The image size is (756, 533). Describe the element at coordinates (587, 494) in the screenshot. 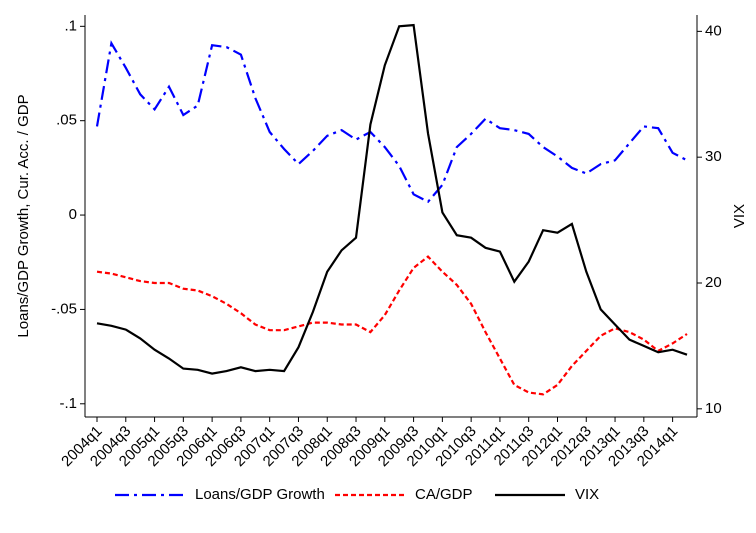

I see `legend-label: VIX` at that location.